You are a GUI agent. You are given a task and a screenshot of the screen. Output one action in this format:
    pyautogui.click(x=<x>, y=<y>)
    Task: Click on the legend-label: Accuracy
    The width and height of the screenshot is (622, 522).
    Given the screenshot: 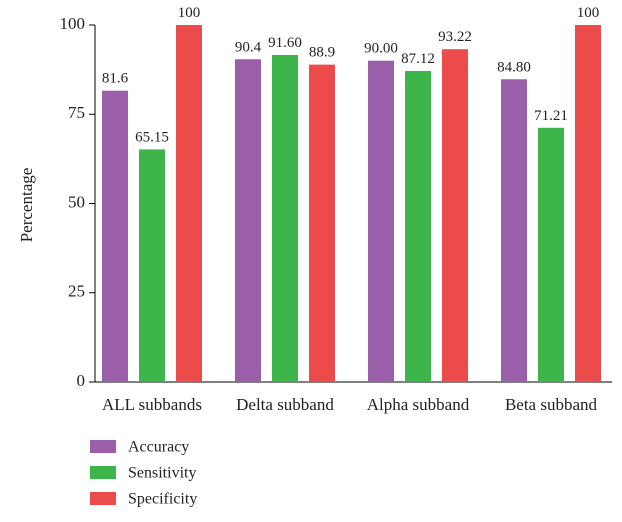 What is the action you would take?
    pyautogui.click(x=158, y=447)
    